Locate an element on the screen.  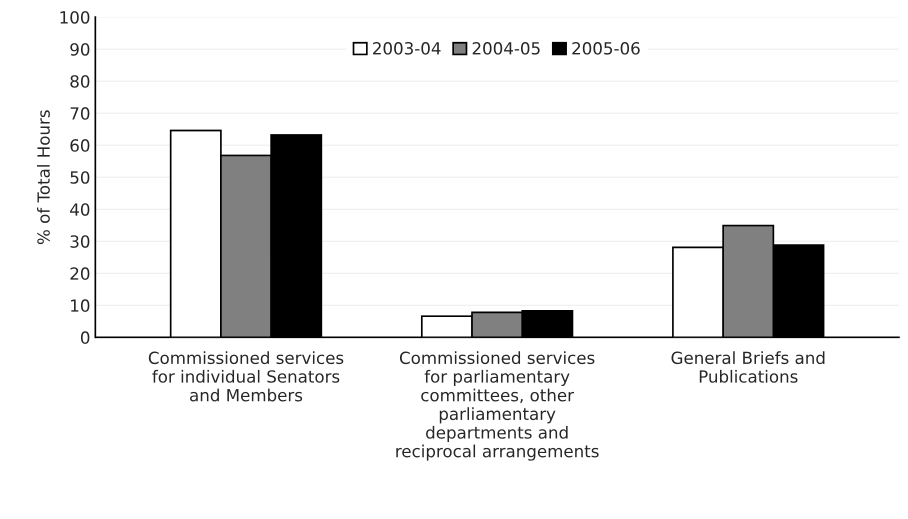
legend-label: 2005-06 is located at coordinates (606, 48).